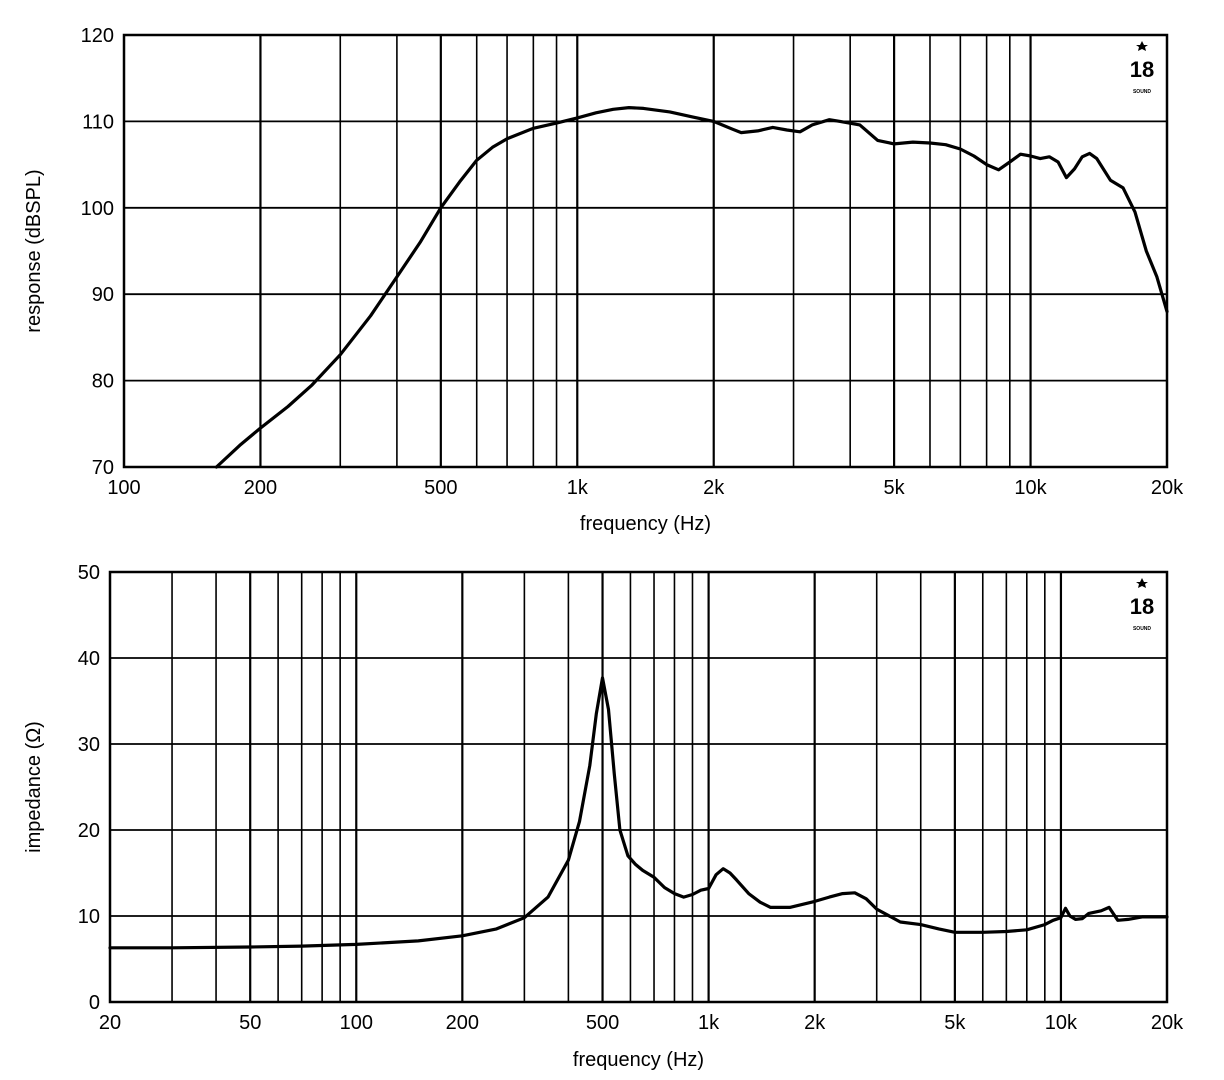 The width and height of the screenshot is (1224, 1080). Describe the element at coordinates (89, 917) in the screenshot. I see `y-tick-label: 10` at that location.